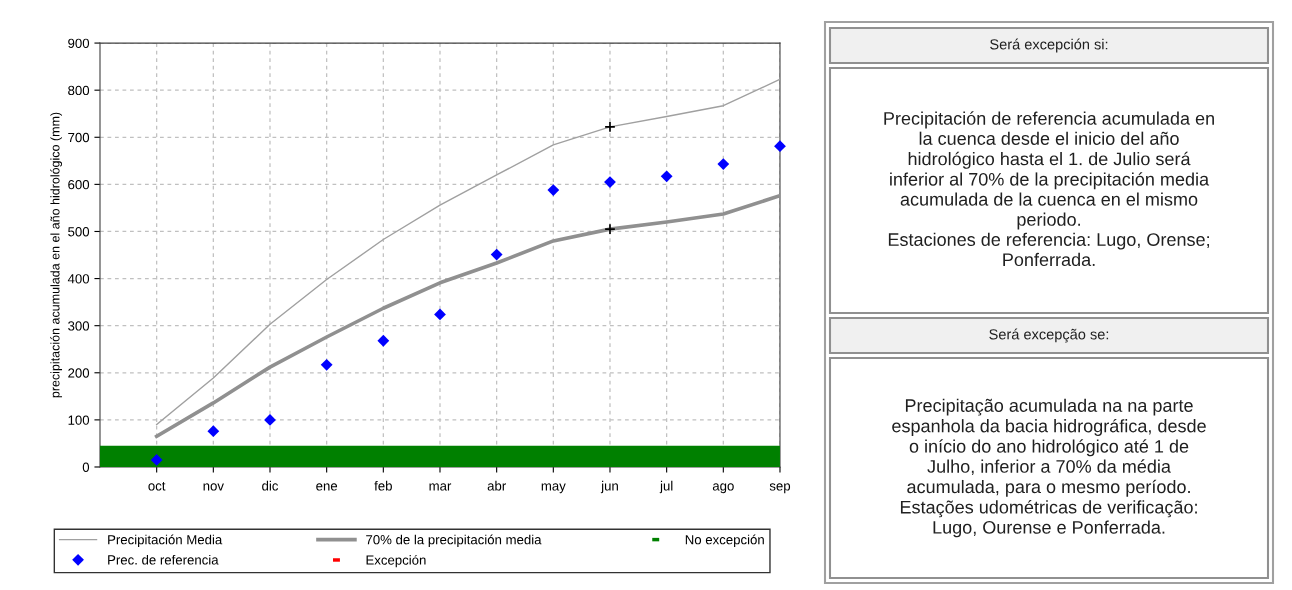 This screenshot has width=1292, height=590. Describe the element at coordinates (440, 487) in the screenshot. I see `x-tick-label: mar` at that location.